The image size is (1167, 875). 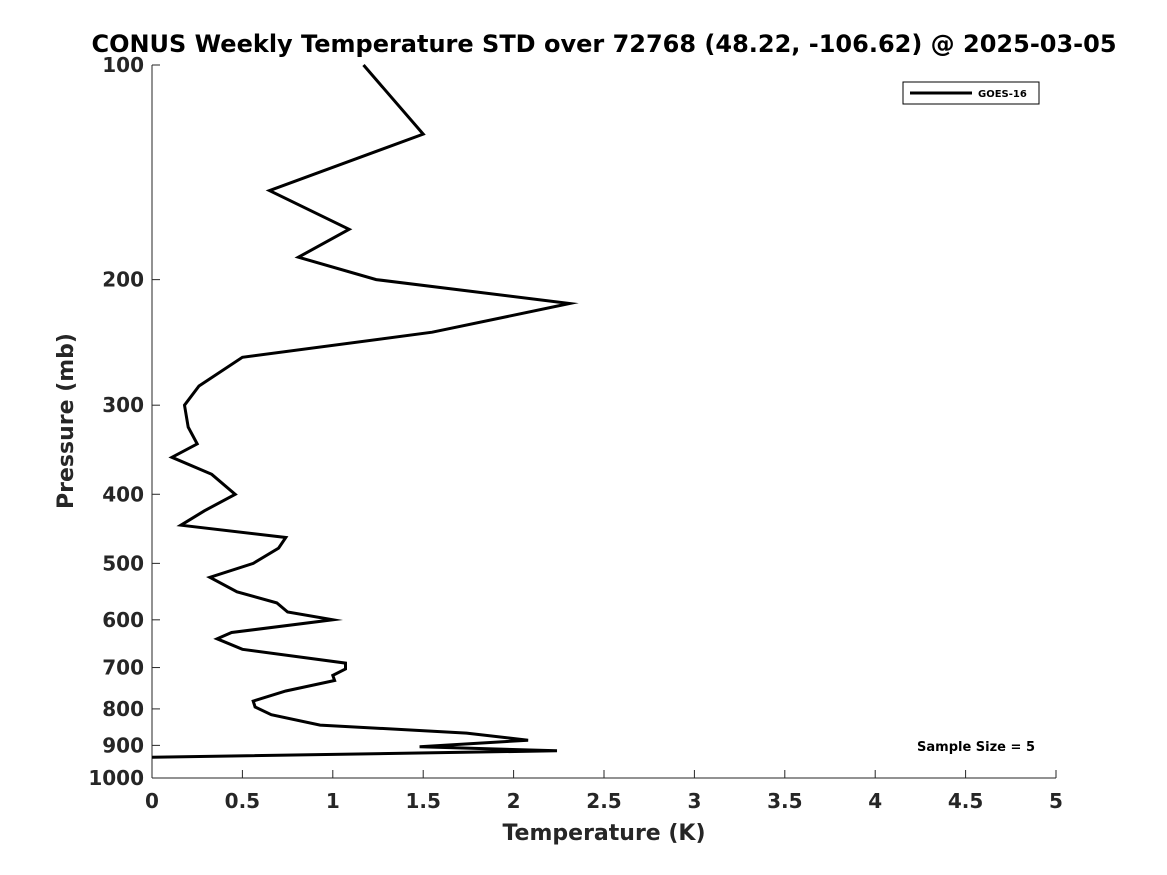 What do you see at coordinates (123, 745) in the screenshot?
I see `y-tick-label: 900` at bounding box center [123, 745].